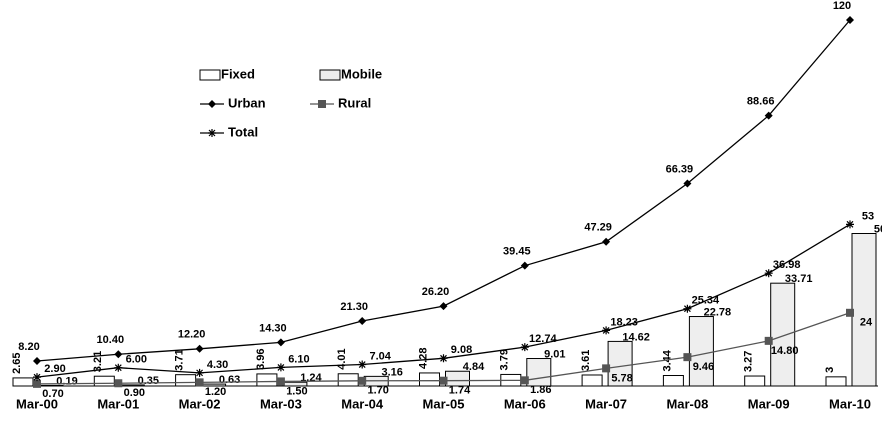 The width and height of the screenshot is (882, 421). What do you see at coordinates (111, 340) in the screenshot?
I see `data-label: 10.40` at bounding box center [111, 340].